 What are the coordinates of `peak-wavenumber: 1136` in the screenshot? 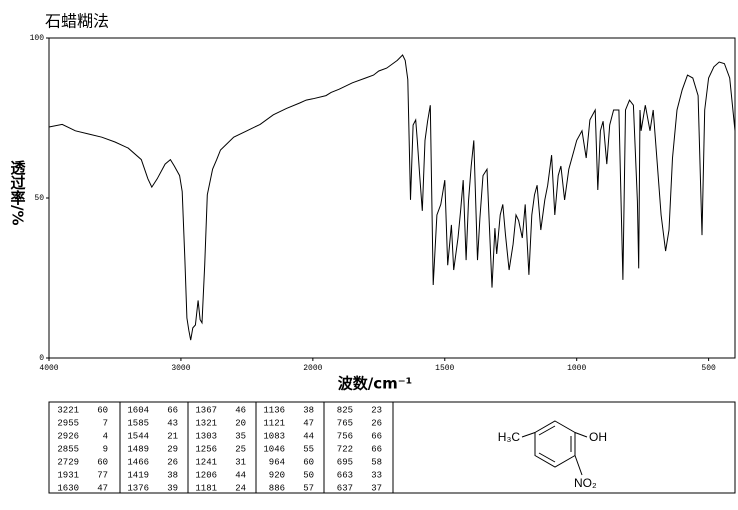 It's located at (274, 410).